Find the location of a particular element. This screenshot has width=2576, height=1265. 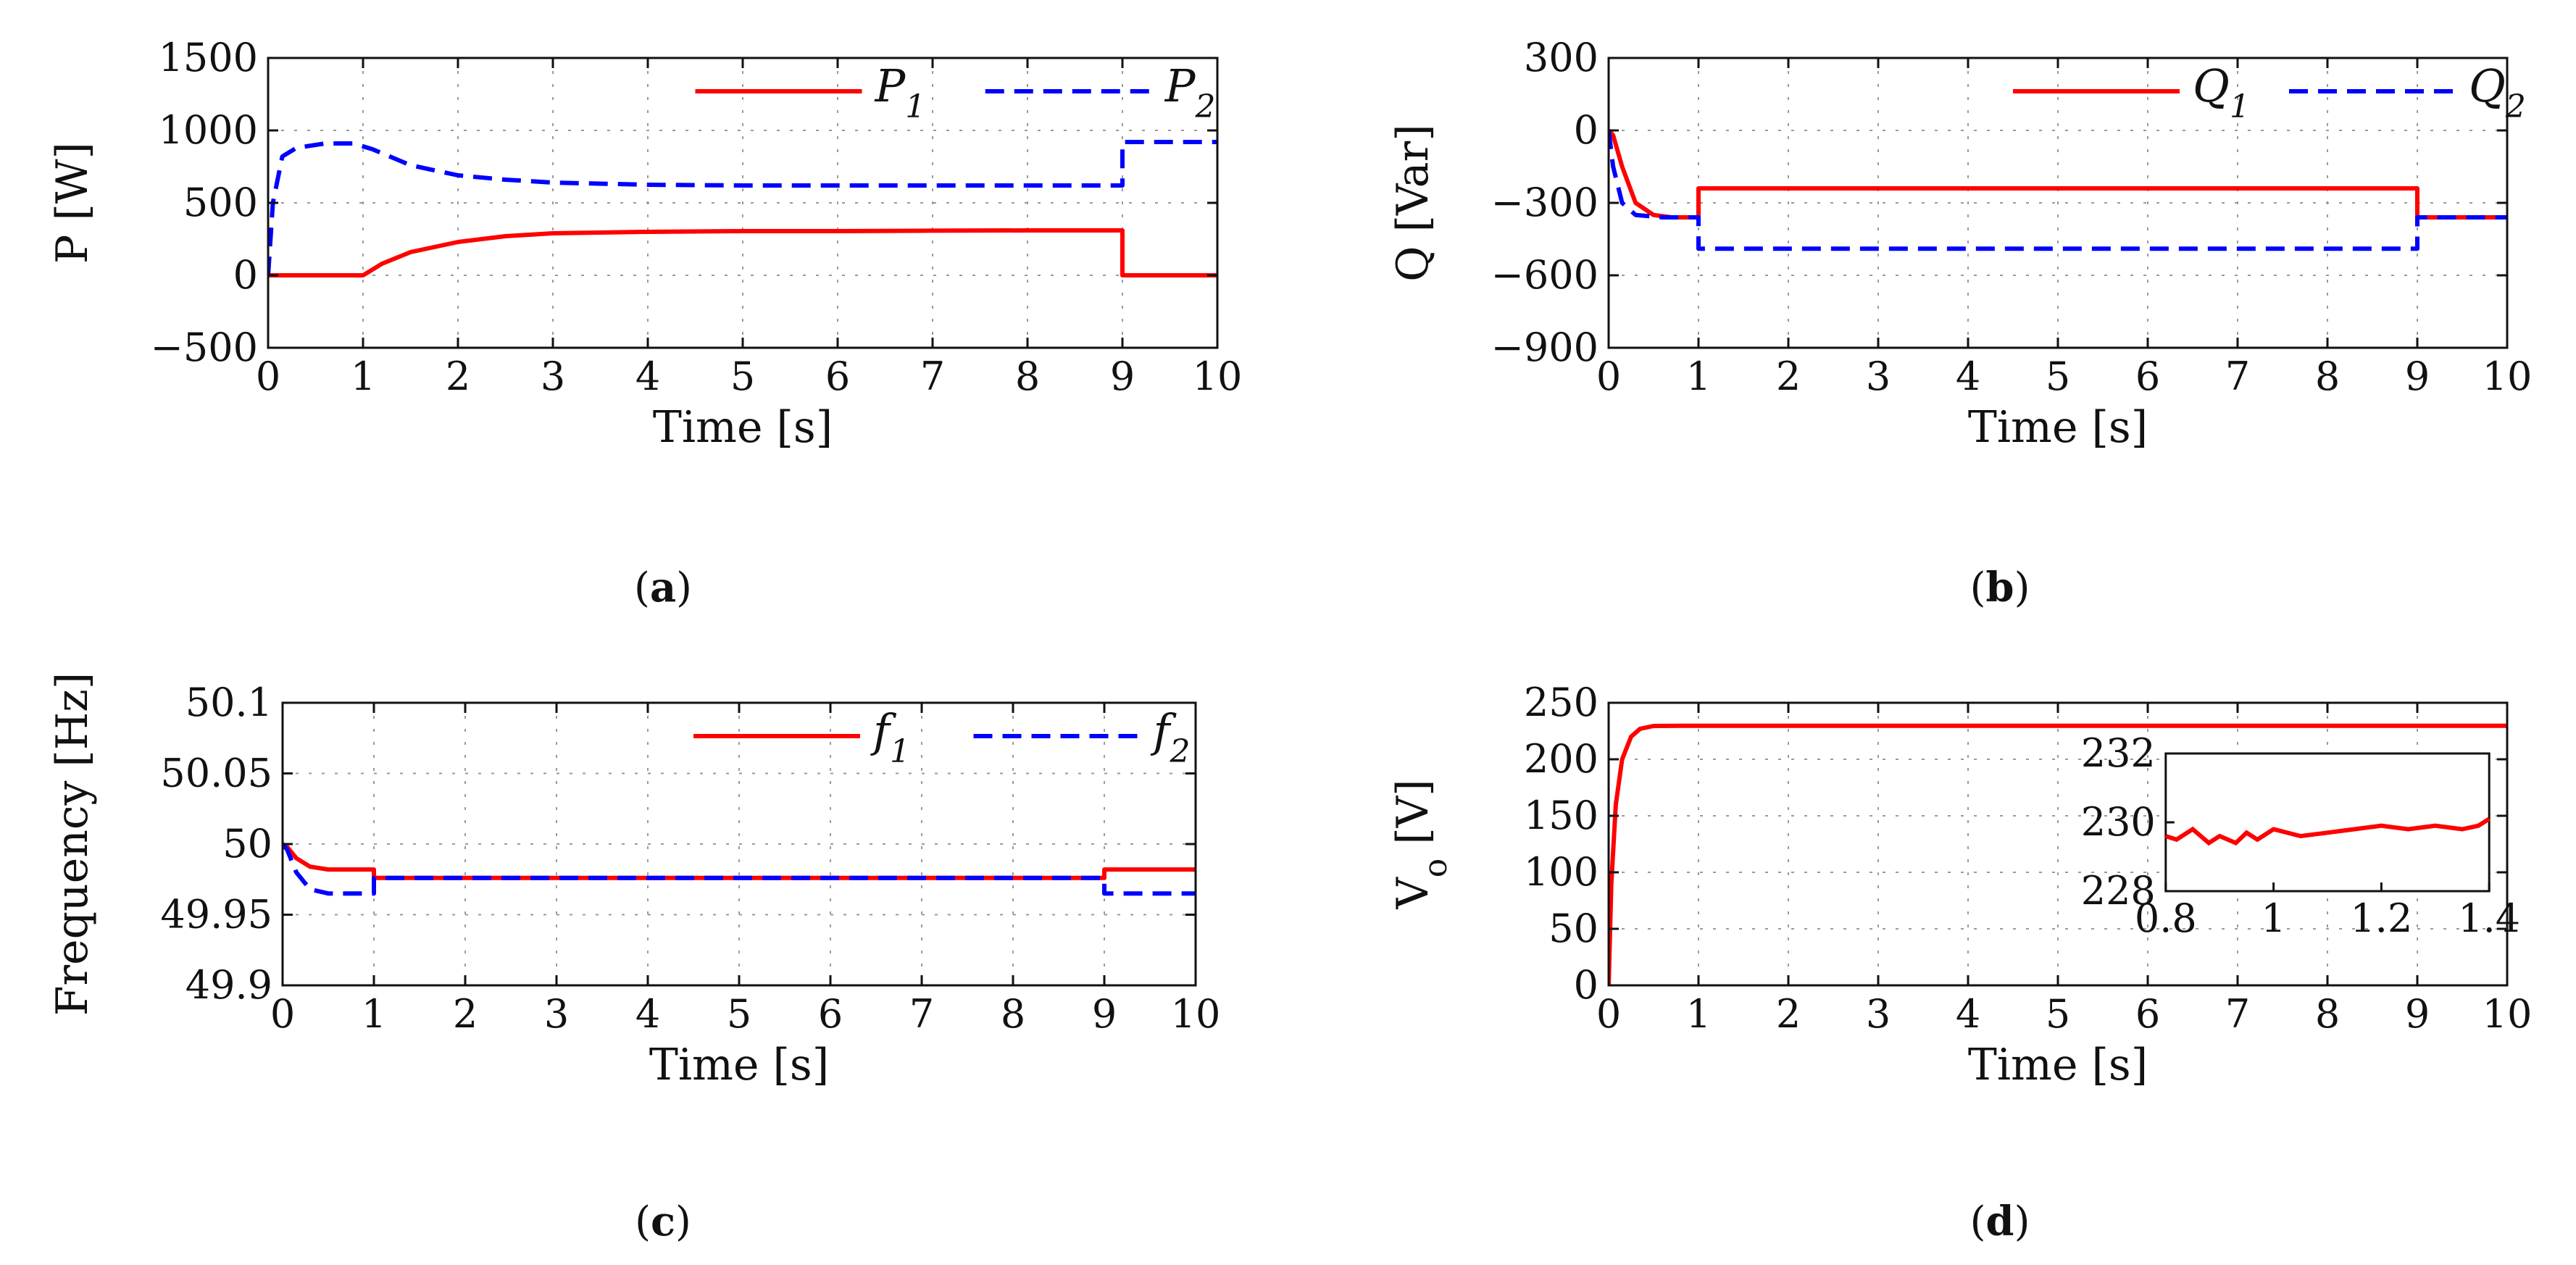

inset-series-line is located at coordinates (2327, 831).